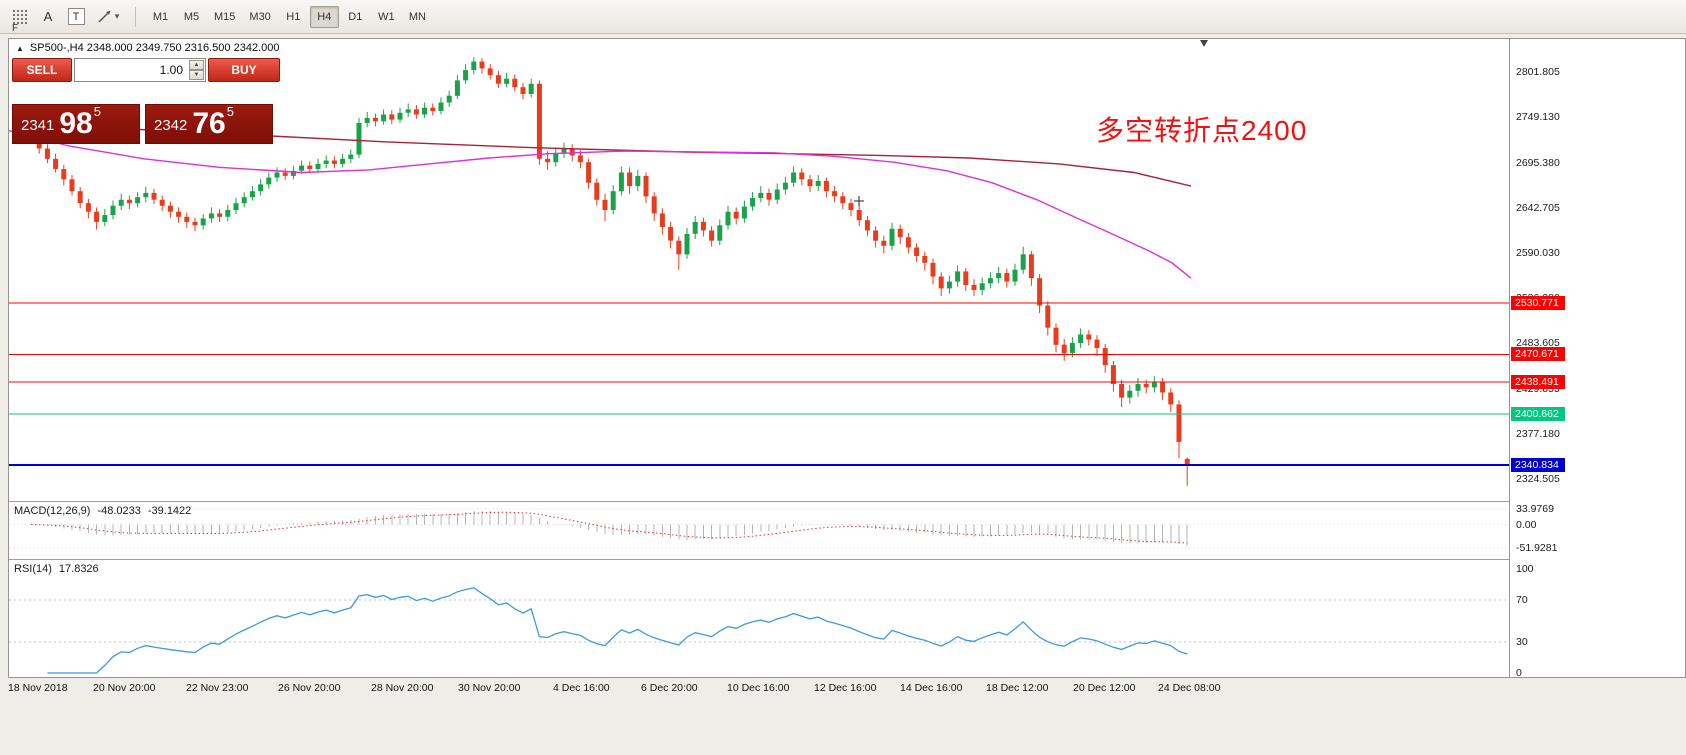 The height and width of the screenshot is (755, 1686). I want to click on toolbar-separator, so click(135, 16).